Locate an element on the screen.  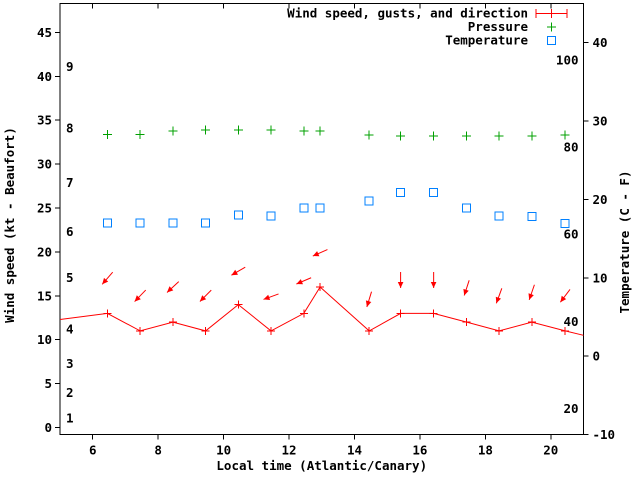
y-right-tick-label: 40 is located at coordinates (600, 42).